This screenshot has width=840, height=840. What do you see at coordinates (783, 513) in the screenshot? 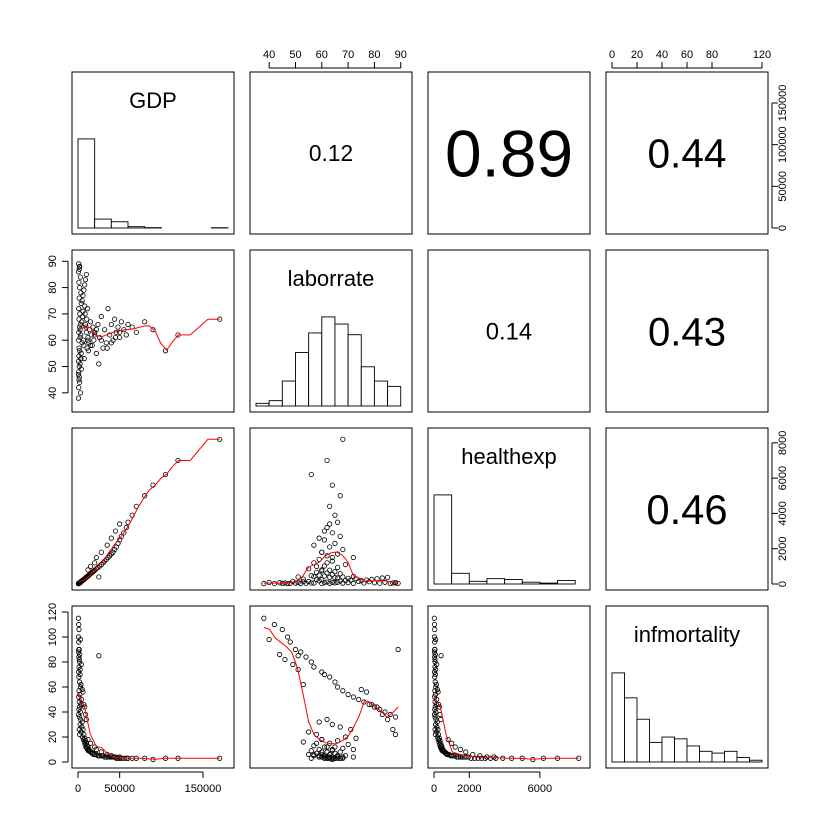
I see `axis-tick-label: 4000` at bounding box center [783, 513].